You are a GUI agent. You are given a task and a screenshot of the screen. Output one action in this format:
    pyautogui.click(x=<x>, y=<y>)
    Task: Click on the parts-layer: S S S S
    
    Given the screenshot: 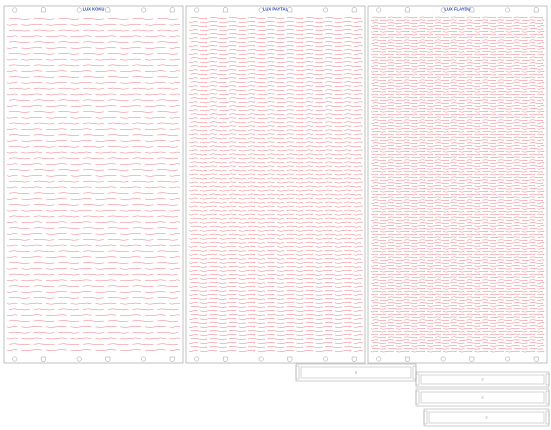 What is the action you would take?
    pyautogui.click(x=422, y=395)
    